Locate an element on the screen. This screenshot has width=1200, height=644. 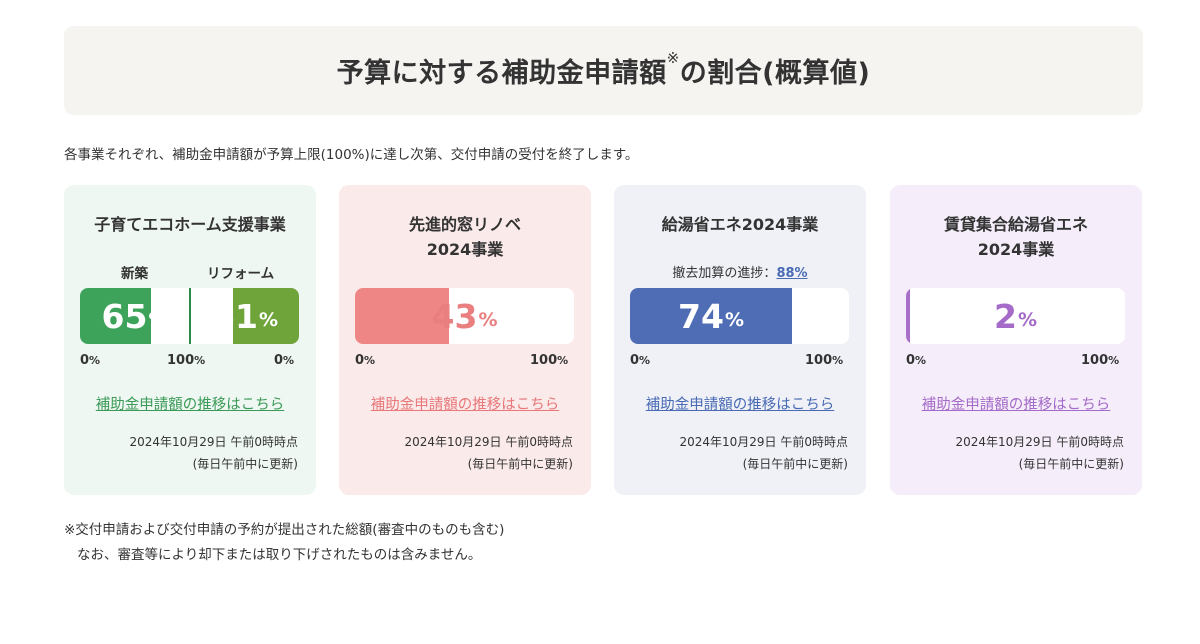
percent-value: 61 is located at coordinates (235, 316).